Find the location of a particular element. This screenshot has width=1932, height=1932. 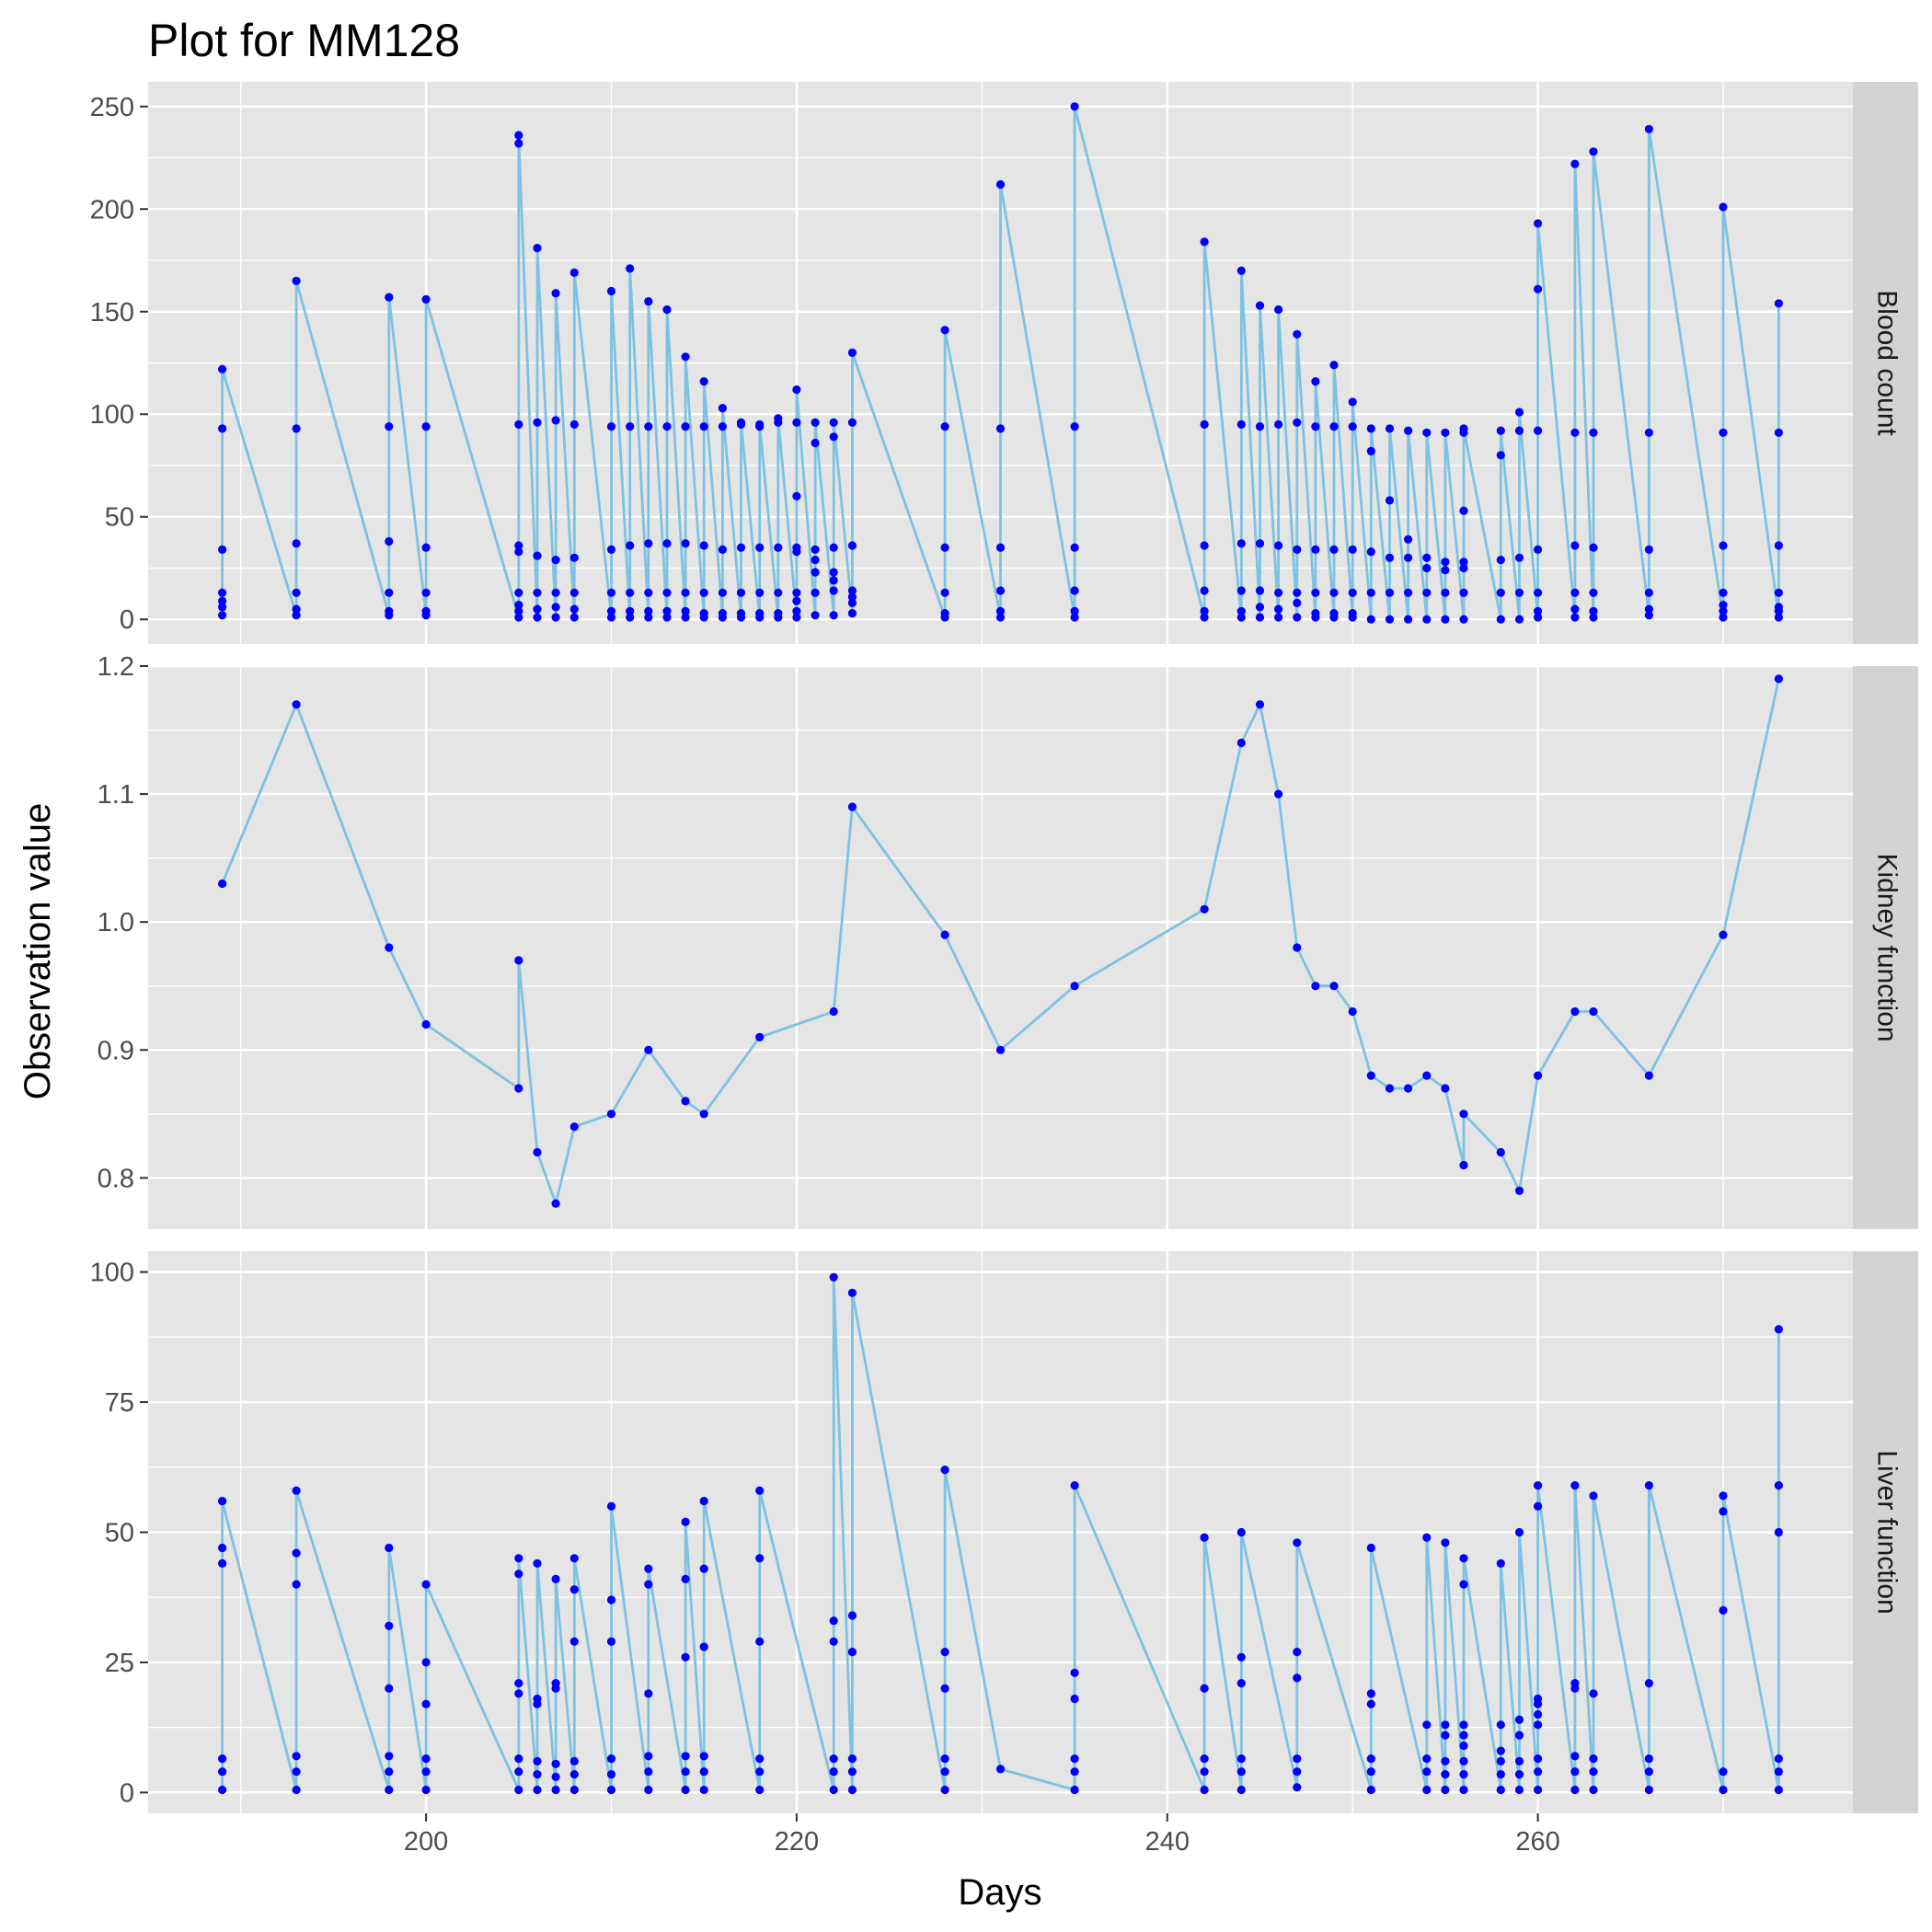

y-tick-label: 50 is located at coordinates (120, 518).